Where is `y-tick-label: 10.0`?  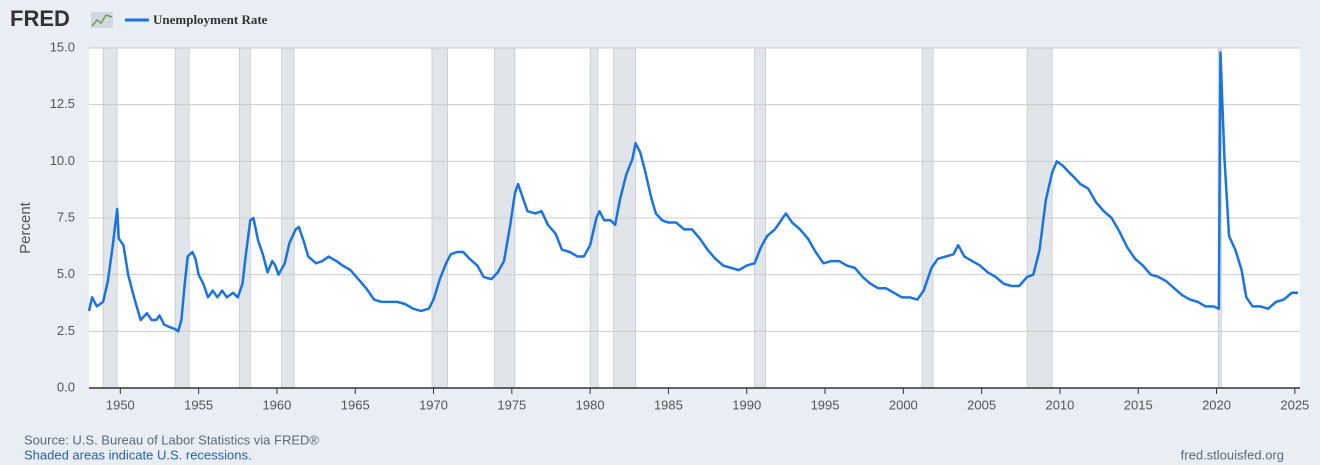
y-tick-label: 10.0 is located at coordinates (62, 160).